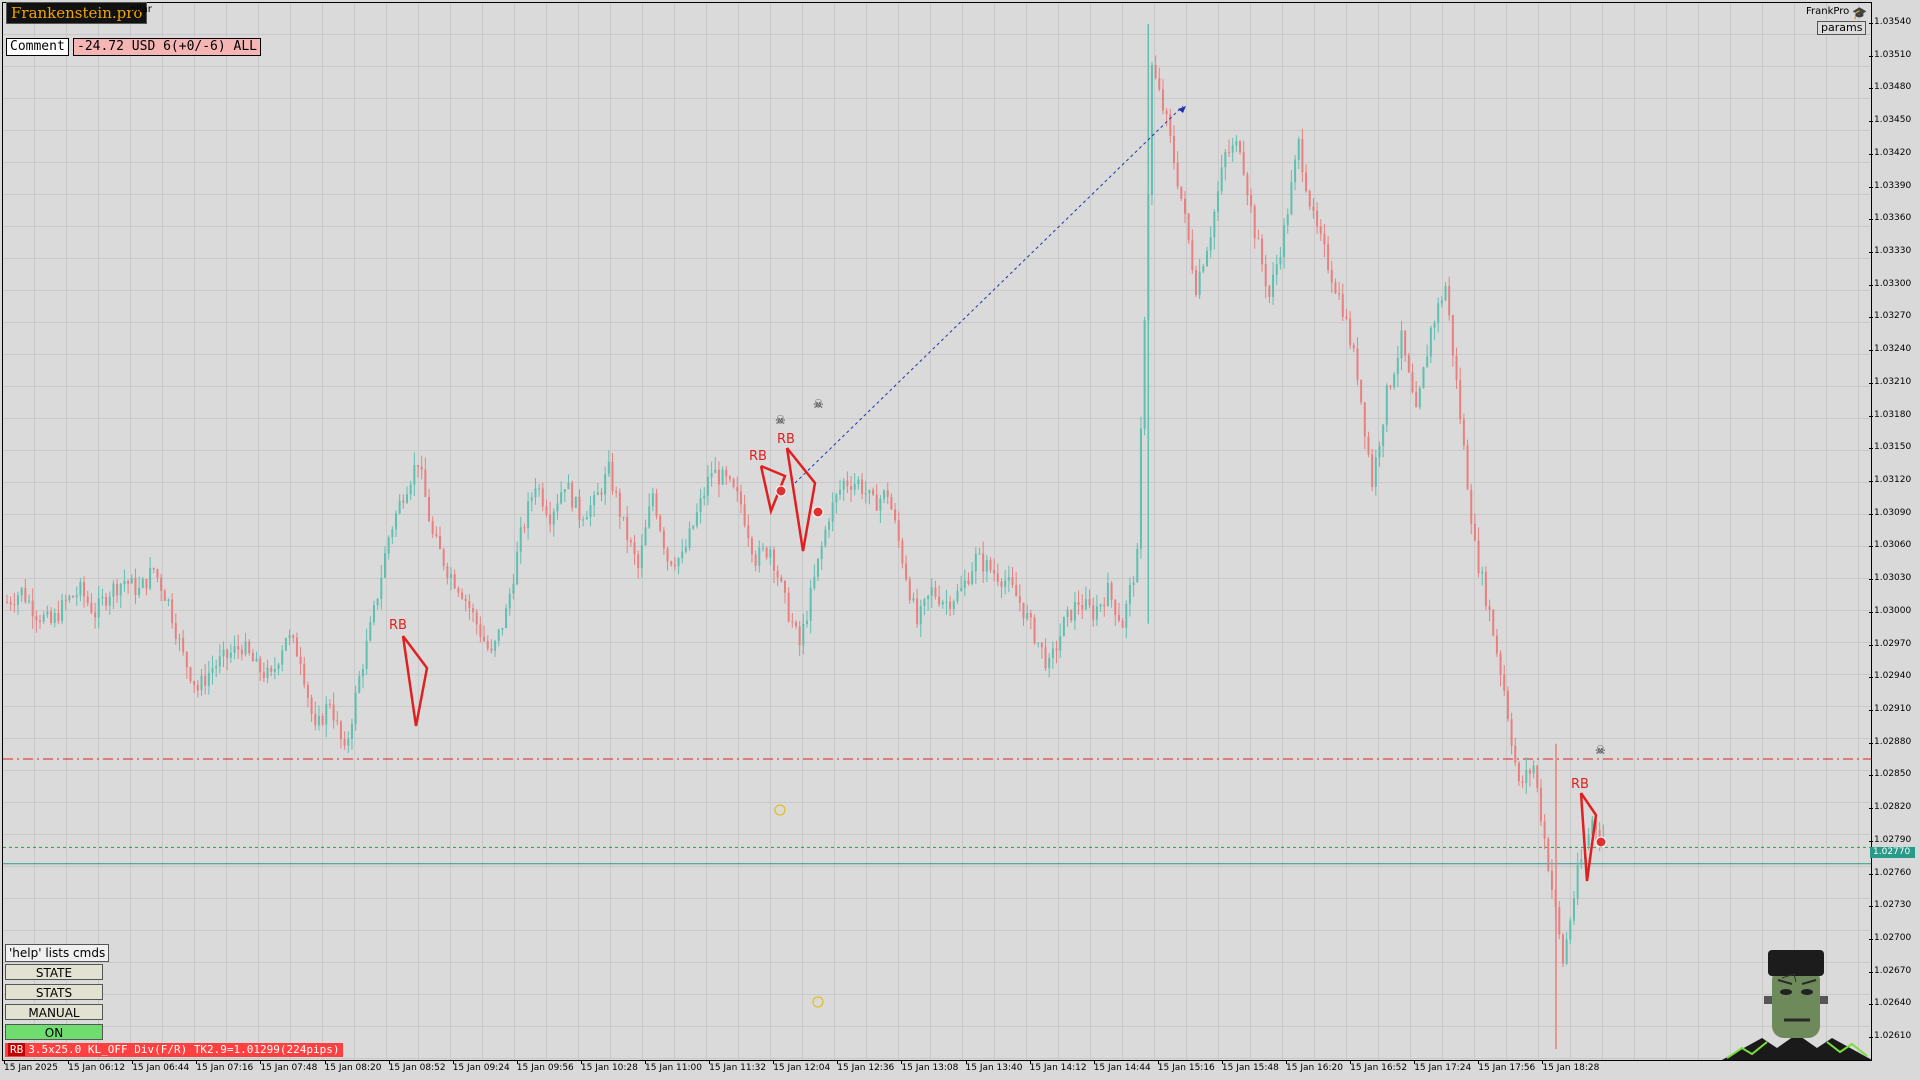  I want to click on price-label: 1.03000, so click(1893, 610).